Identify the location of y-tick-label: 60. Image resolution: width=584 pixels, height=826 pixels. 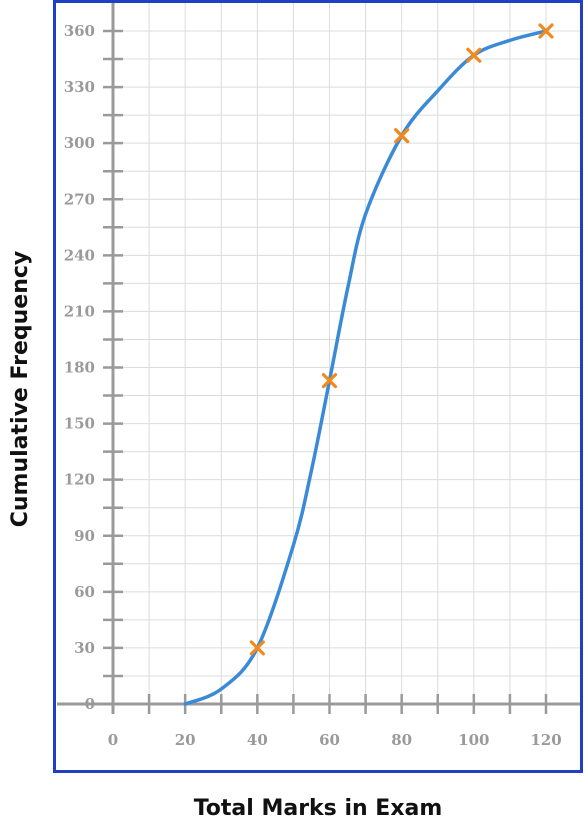
(84, 592).